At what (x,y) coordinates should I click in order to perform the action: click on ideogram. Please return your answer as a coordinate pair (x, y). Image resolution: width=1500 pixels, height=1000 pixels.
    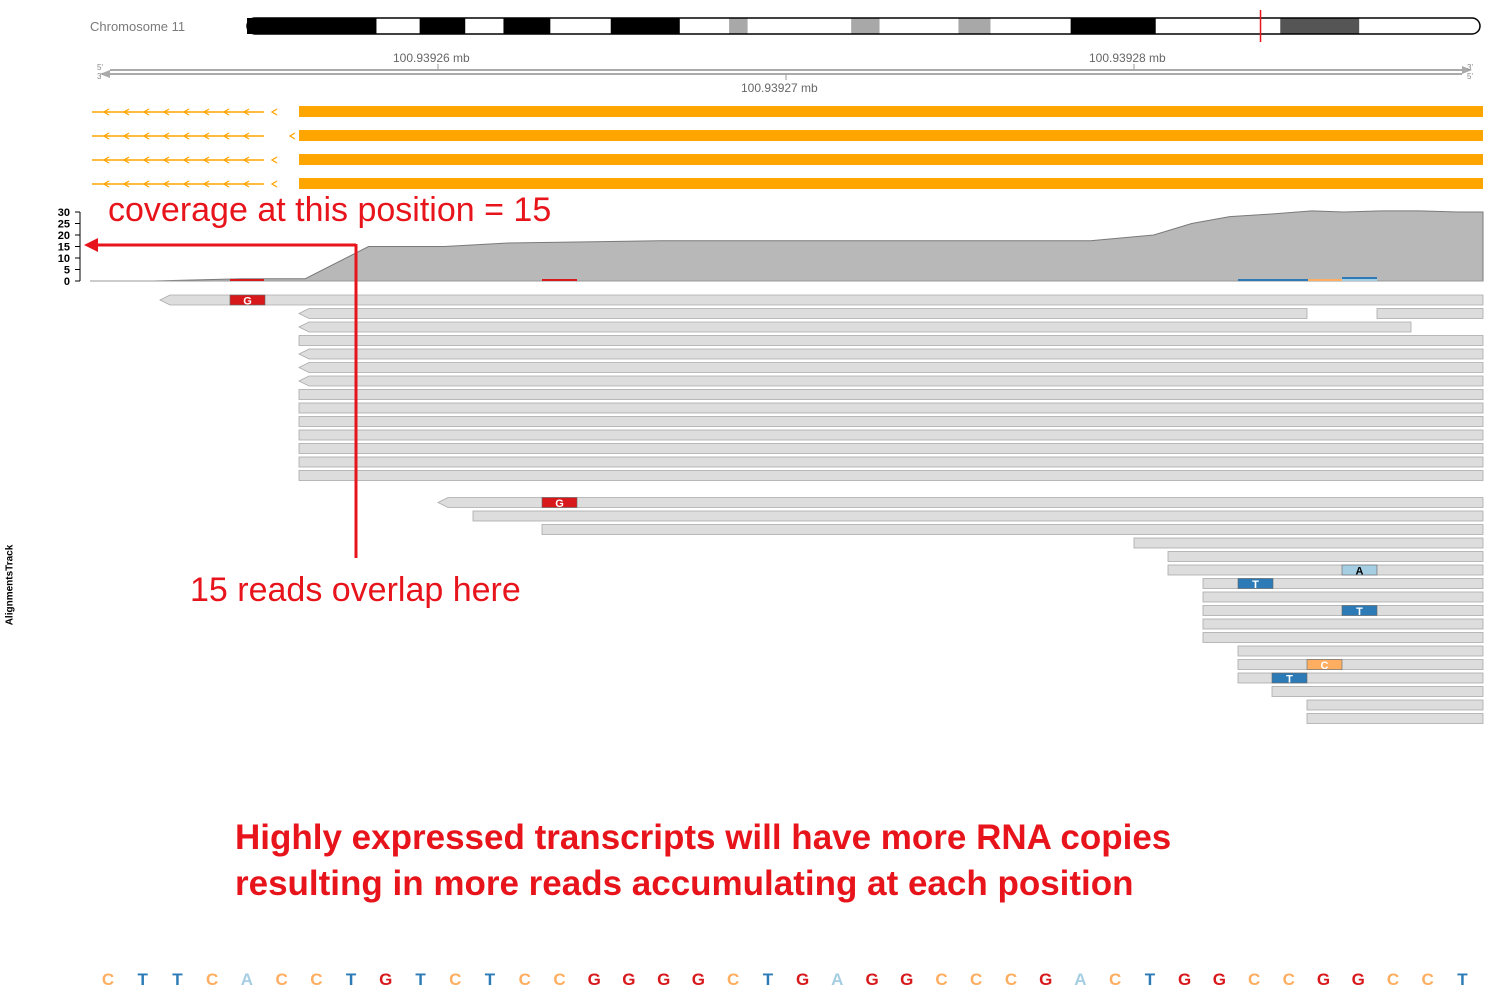
    Looking at the image, I should click on (863, 26).